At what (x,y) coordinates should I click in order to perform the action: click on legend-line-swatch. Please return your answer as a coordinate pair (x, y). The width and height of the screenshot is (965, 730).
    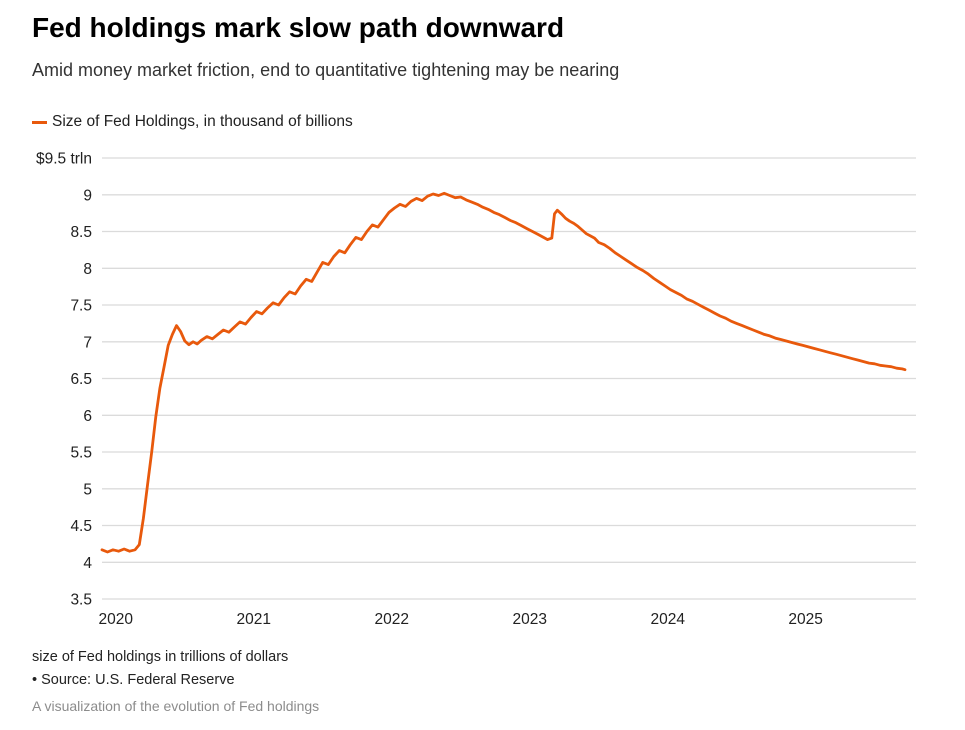
    Looking at the image, I should click on (39, 122).